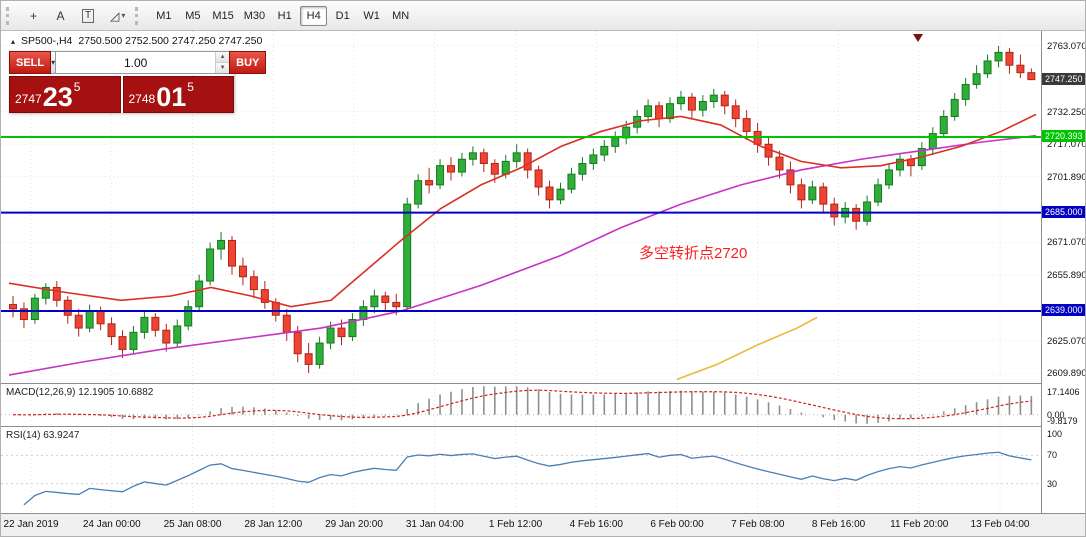 Image resolution: width=1086 pixels, height=537 pixels. I want to click on macd-axis-max: 17.1406, so click(1063, 392).